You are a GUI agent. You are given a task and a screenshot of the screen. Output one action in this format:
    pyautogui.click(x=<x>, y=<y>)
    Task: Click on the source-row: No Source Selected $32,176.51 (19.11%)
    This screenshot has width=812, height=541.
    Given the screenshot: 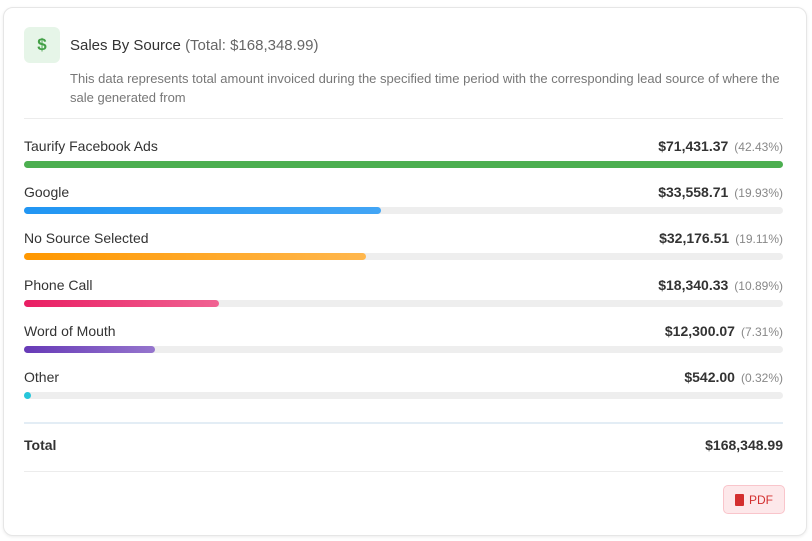 What is the action you would take?
    pyautogui.click(x=403, y=250)
    